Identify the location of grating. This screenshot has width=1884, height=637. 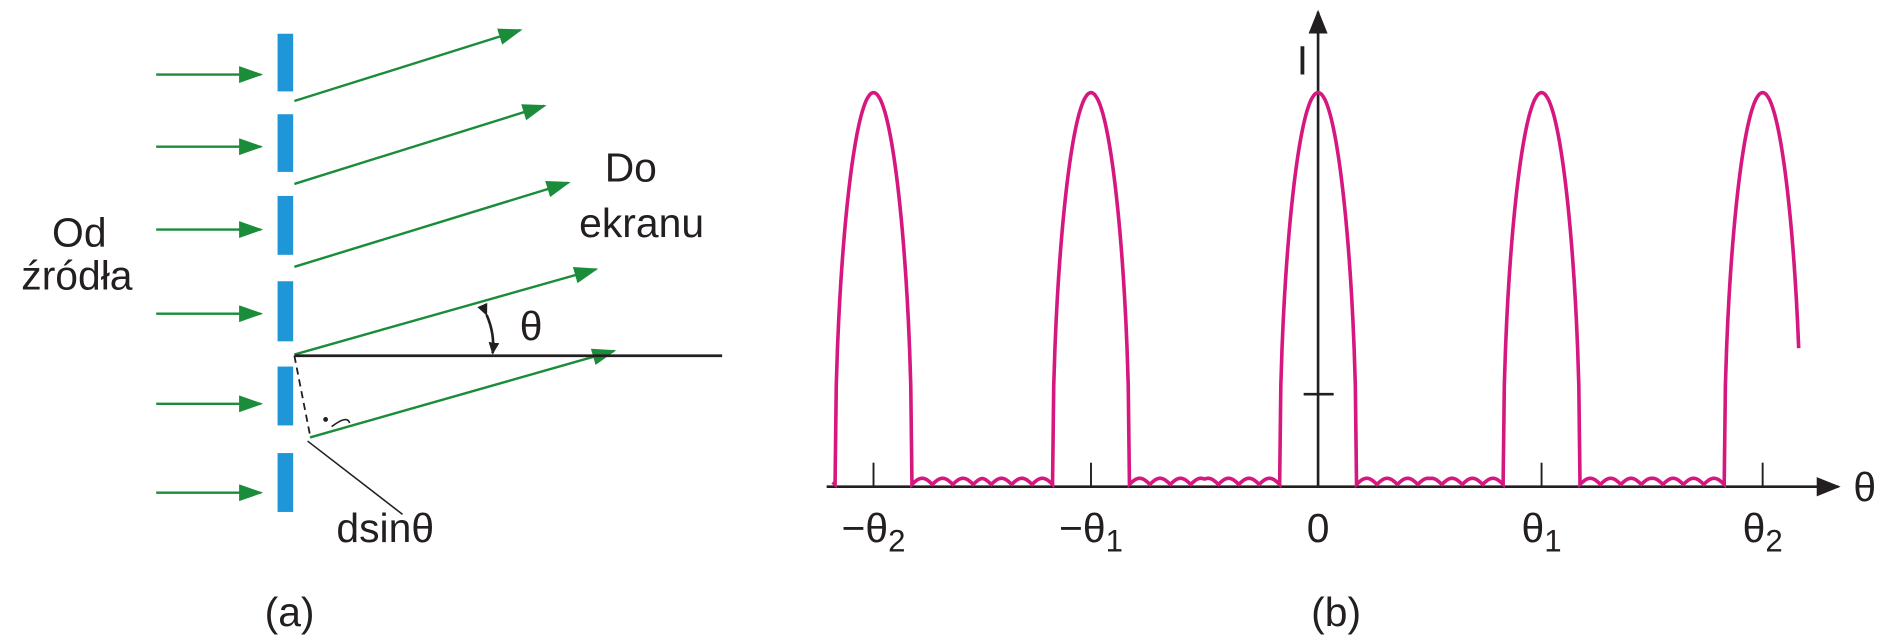
(285, 272).